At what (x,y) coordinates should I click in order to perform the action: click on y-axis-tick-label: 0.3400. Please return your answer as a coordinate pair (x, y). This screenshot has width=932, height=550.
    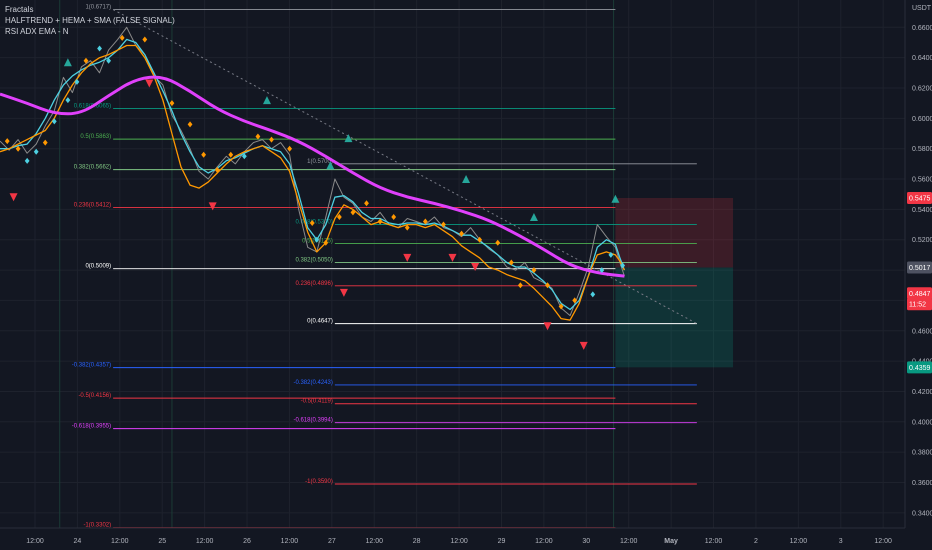
    Looking at the image, I should click on (922, 513).